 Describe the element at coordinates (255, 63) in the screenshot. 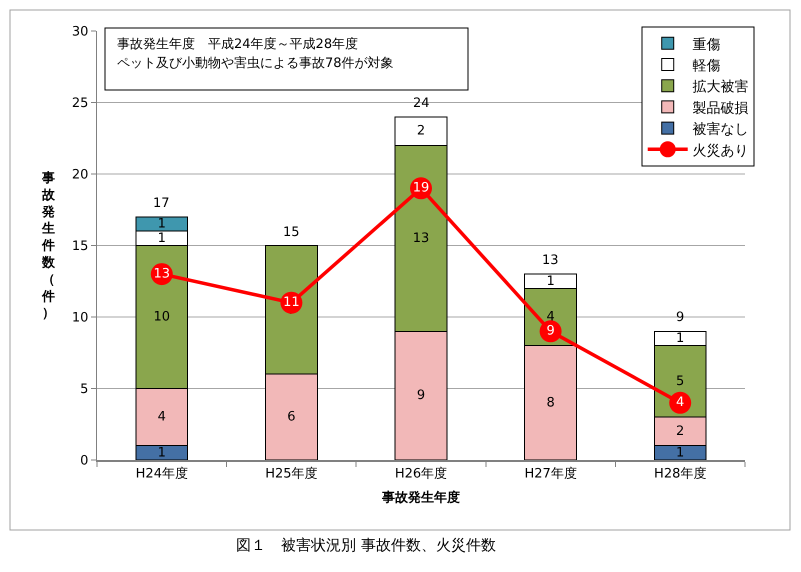

I see `annotation: ペット及び小動物や害虫による事故78件が対象` at that location.